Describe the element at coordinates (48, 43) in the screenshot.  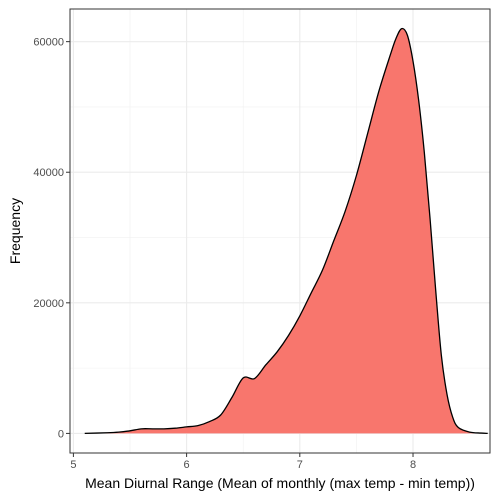
I see `y-tick-label: 60000` at that location.